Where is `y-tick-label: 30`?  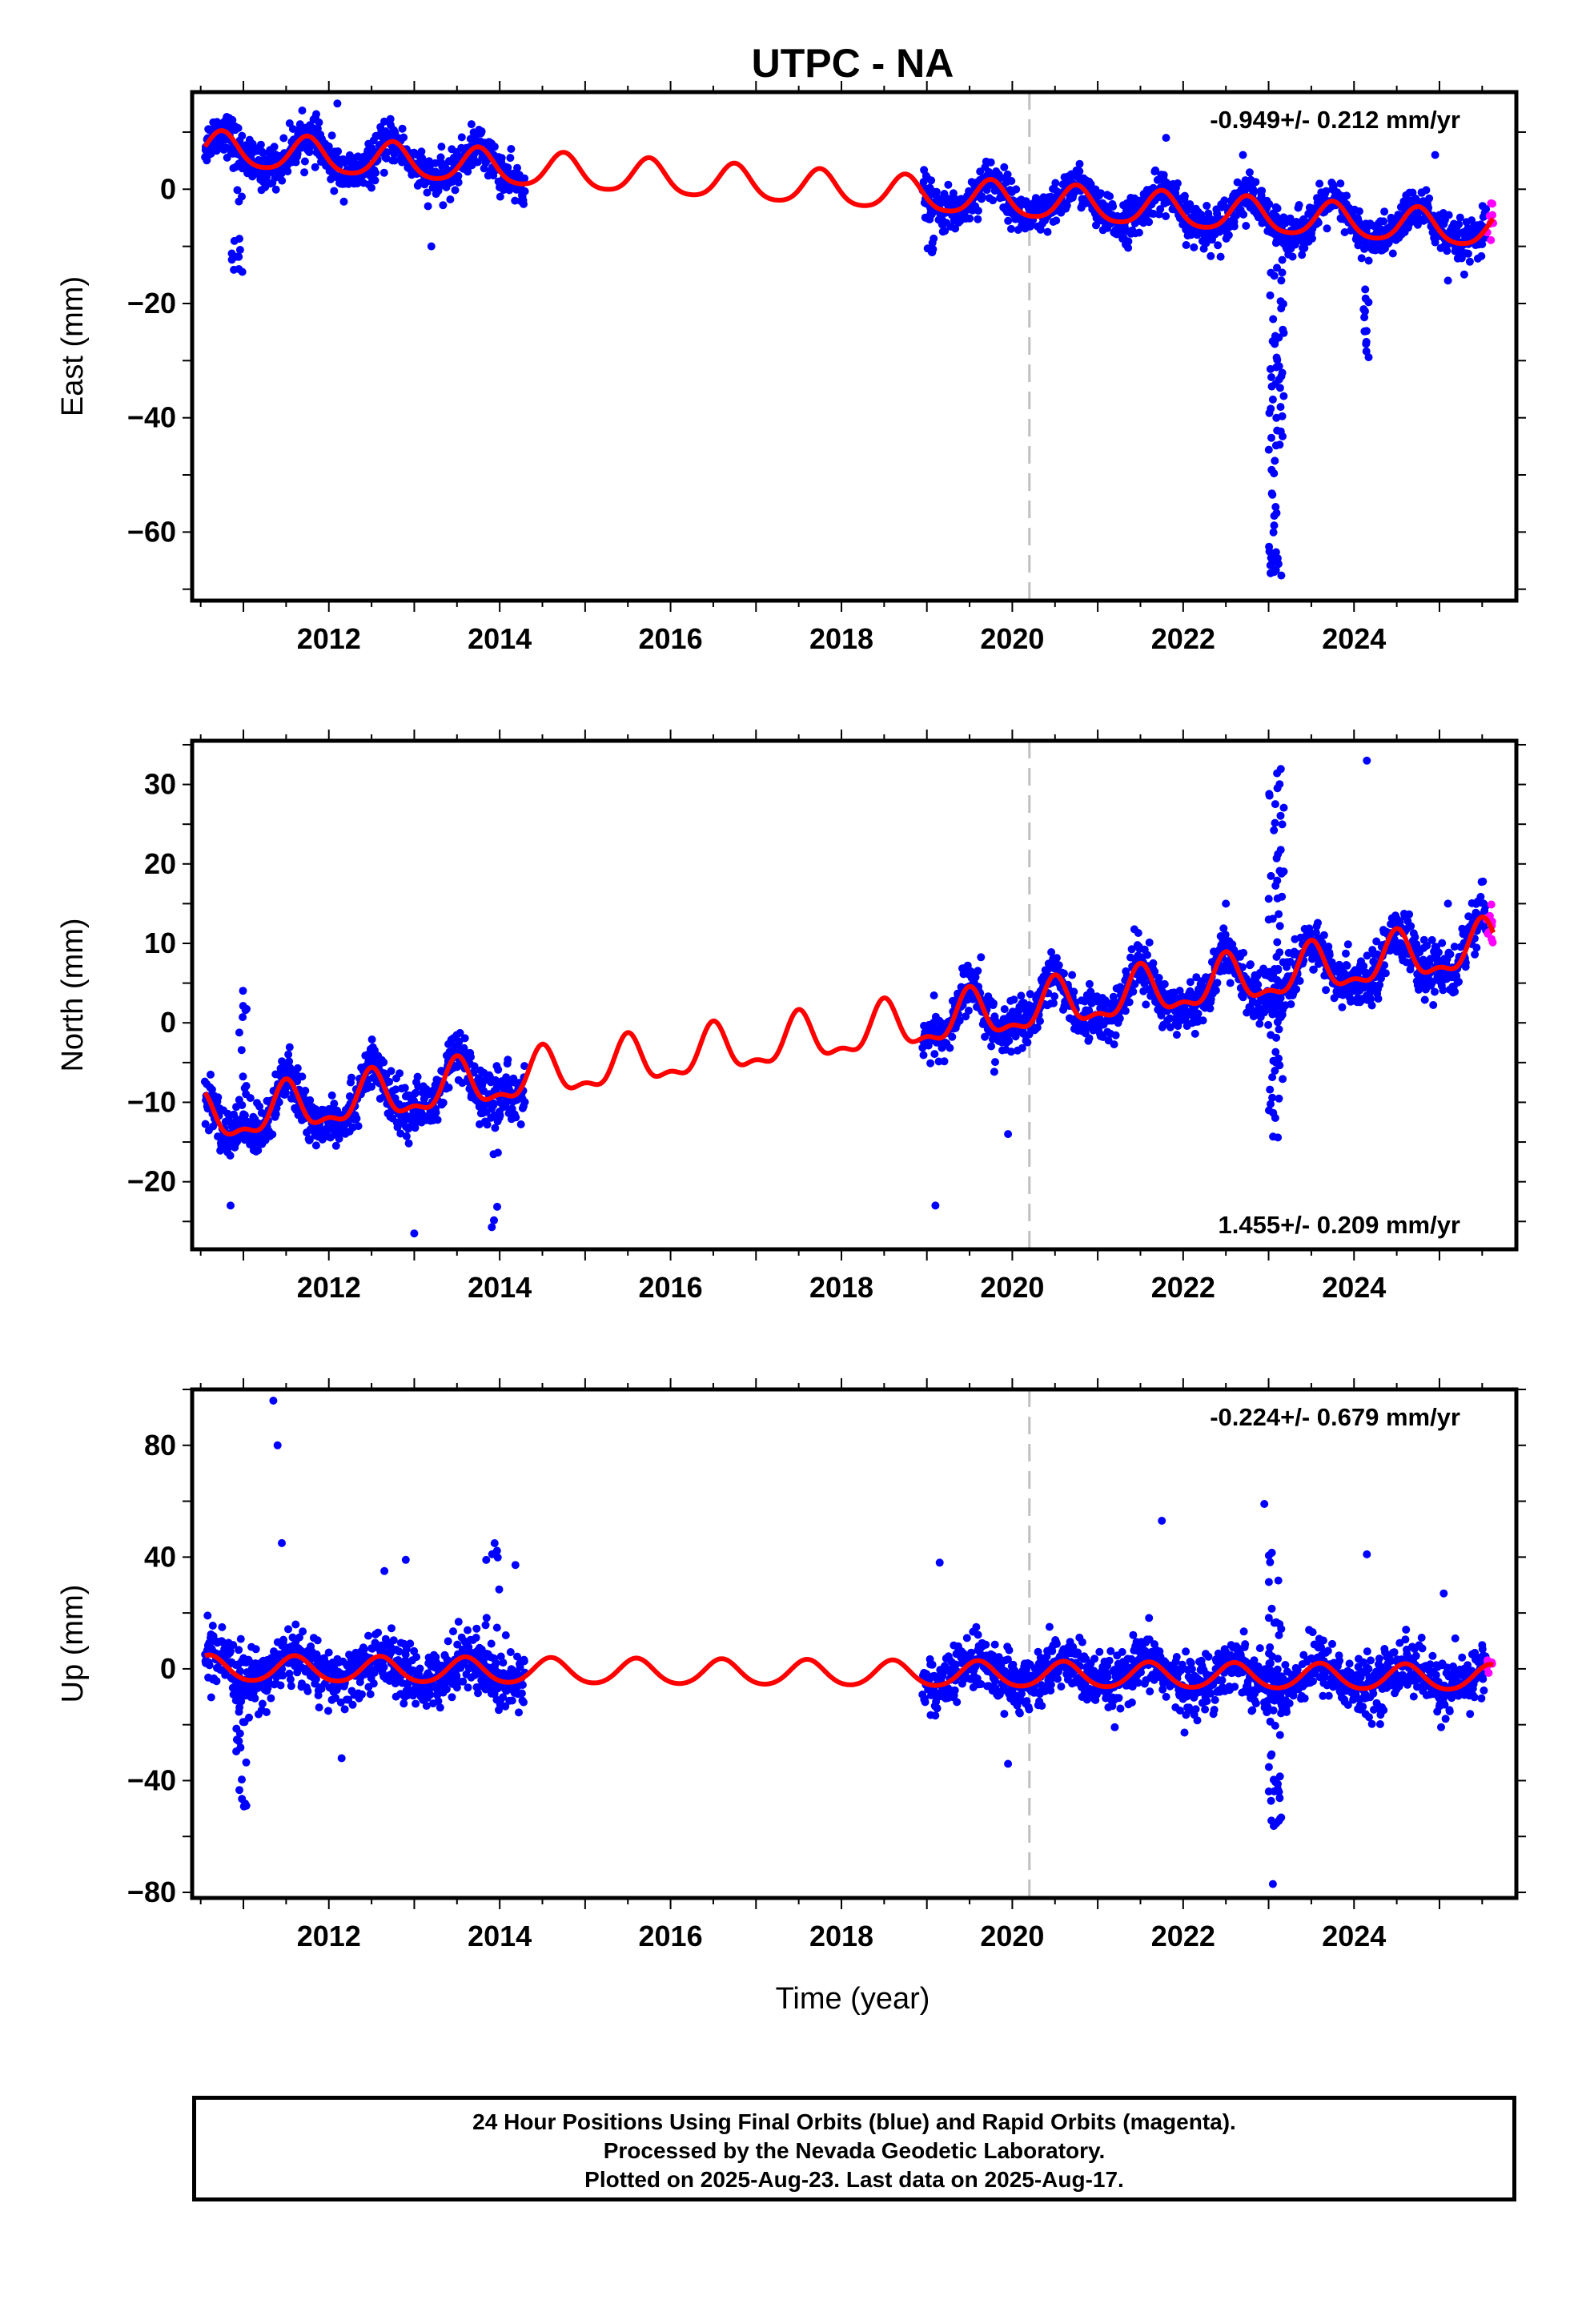
y-tick-label: 30 is located at coordinates (160, 784).